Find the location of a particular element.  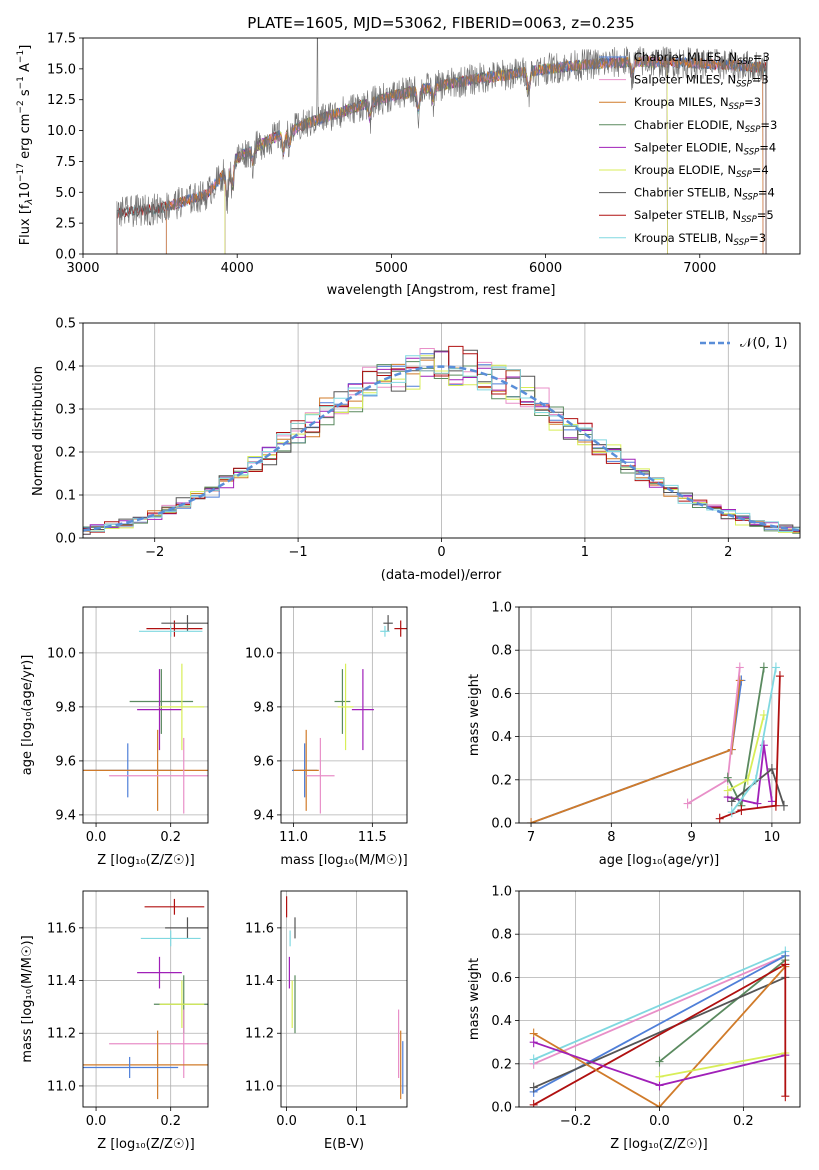

x-tick-label: 0.2 is located at coordinates (170, 1121).